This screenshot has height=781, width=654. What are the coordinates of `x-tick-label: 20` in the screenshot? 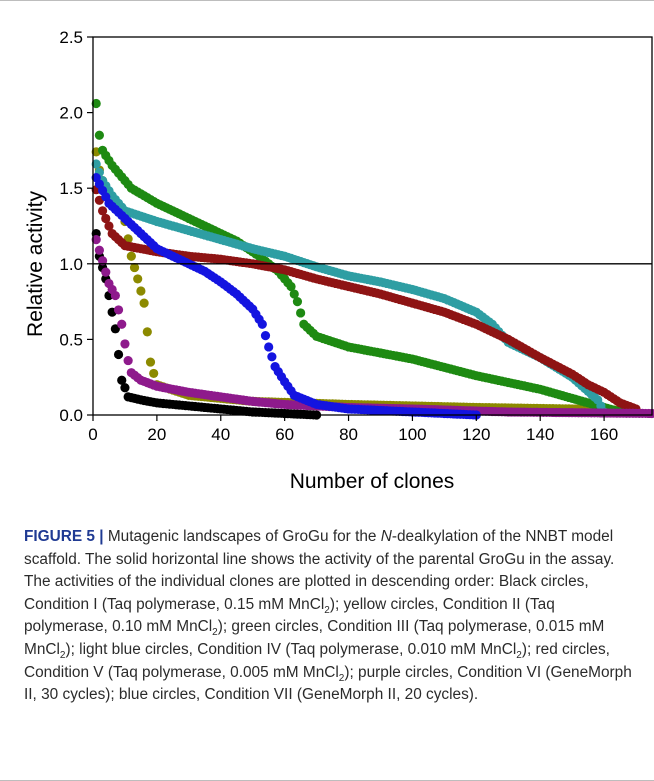 It's located at (156, 434).